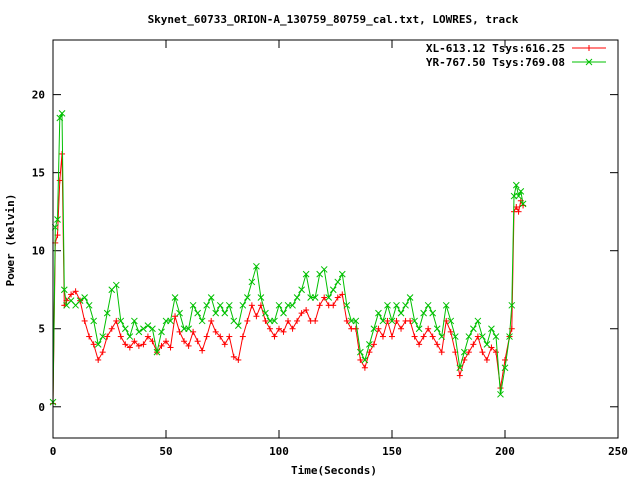 This screenshot has width=640, height=480. What do you see at coordinates (505, 451) in the screenshot?
I see `x-tick-label: 200` at bounding box center [505, 451].